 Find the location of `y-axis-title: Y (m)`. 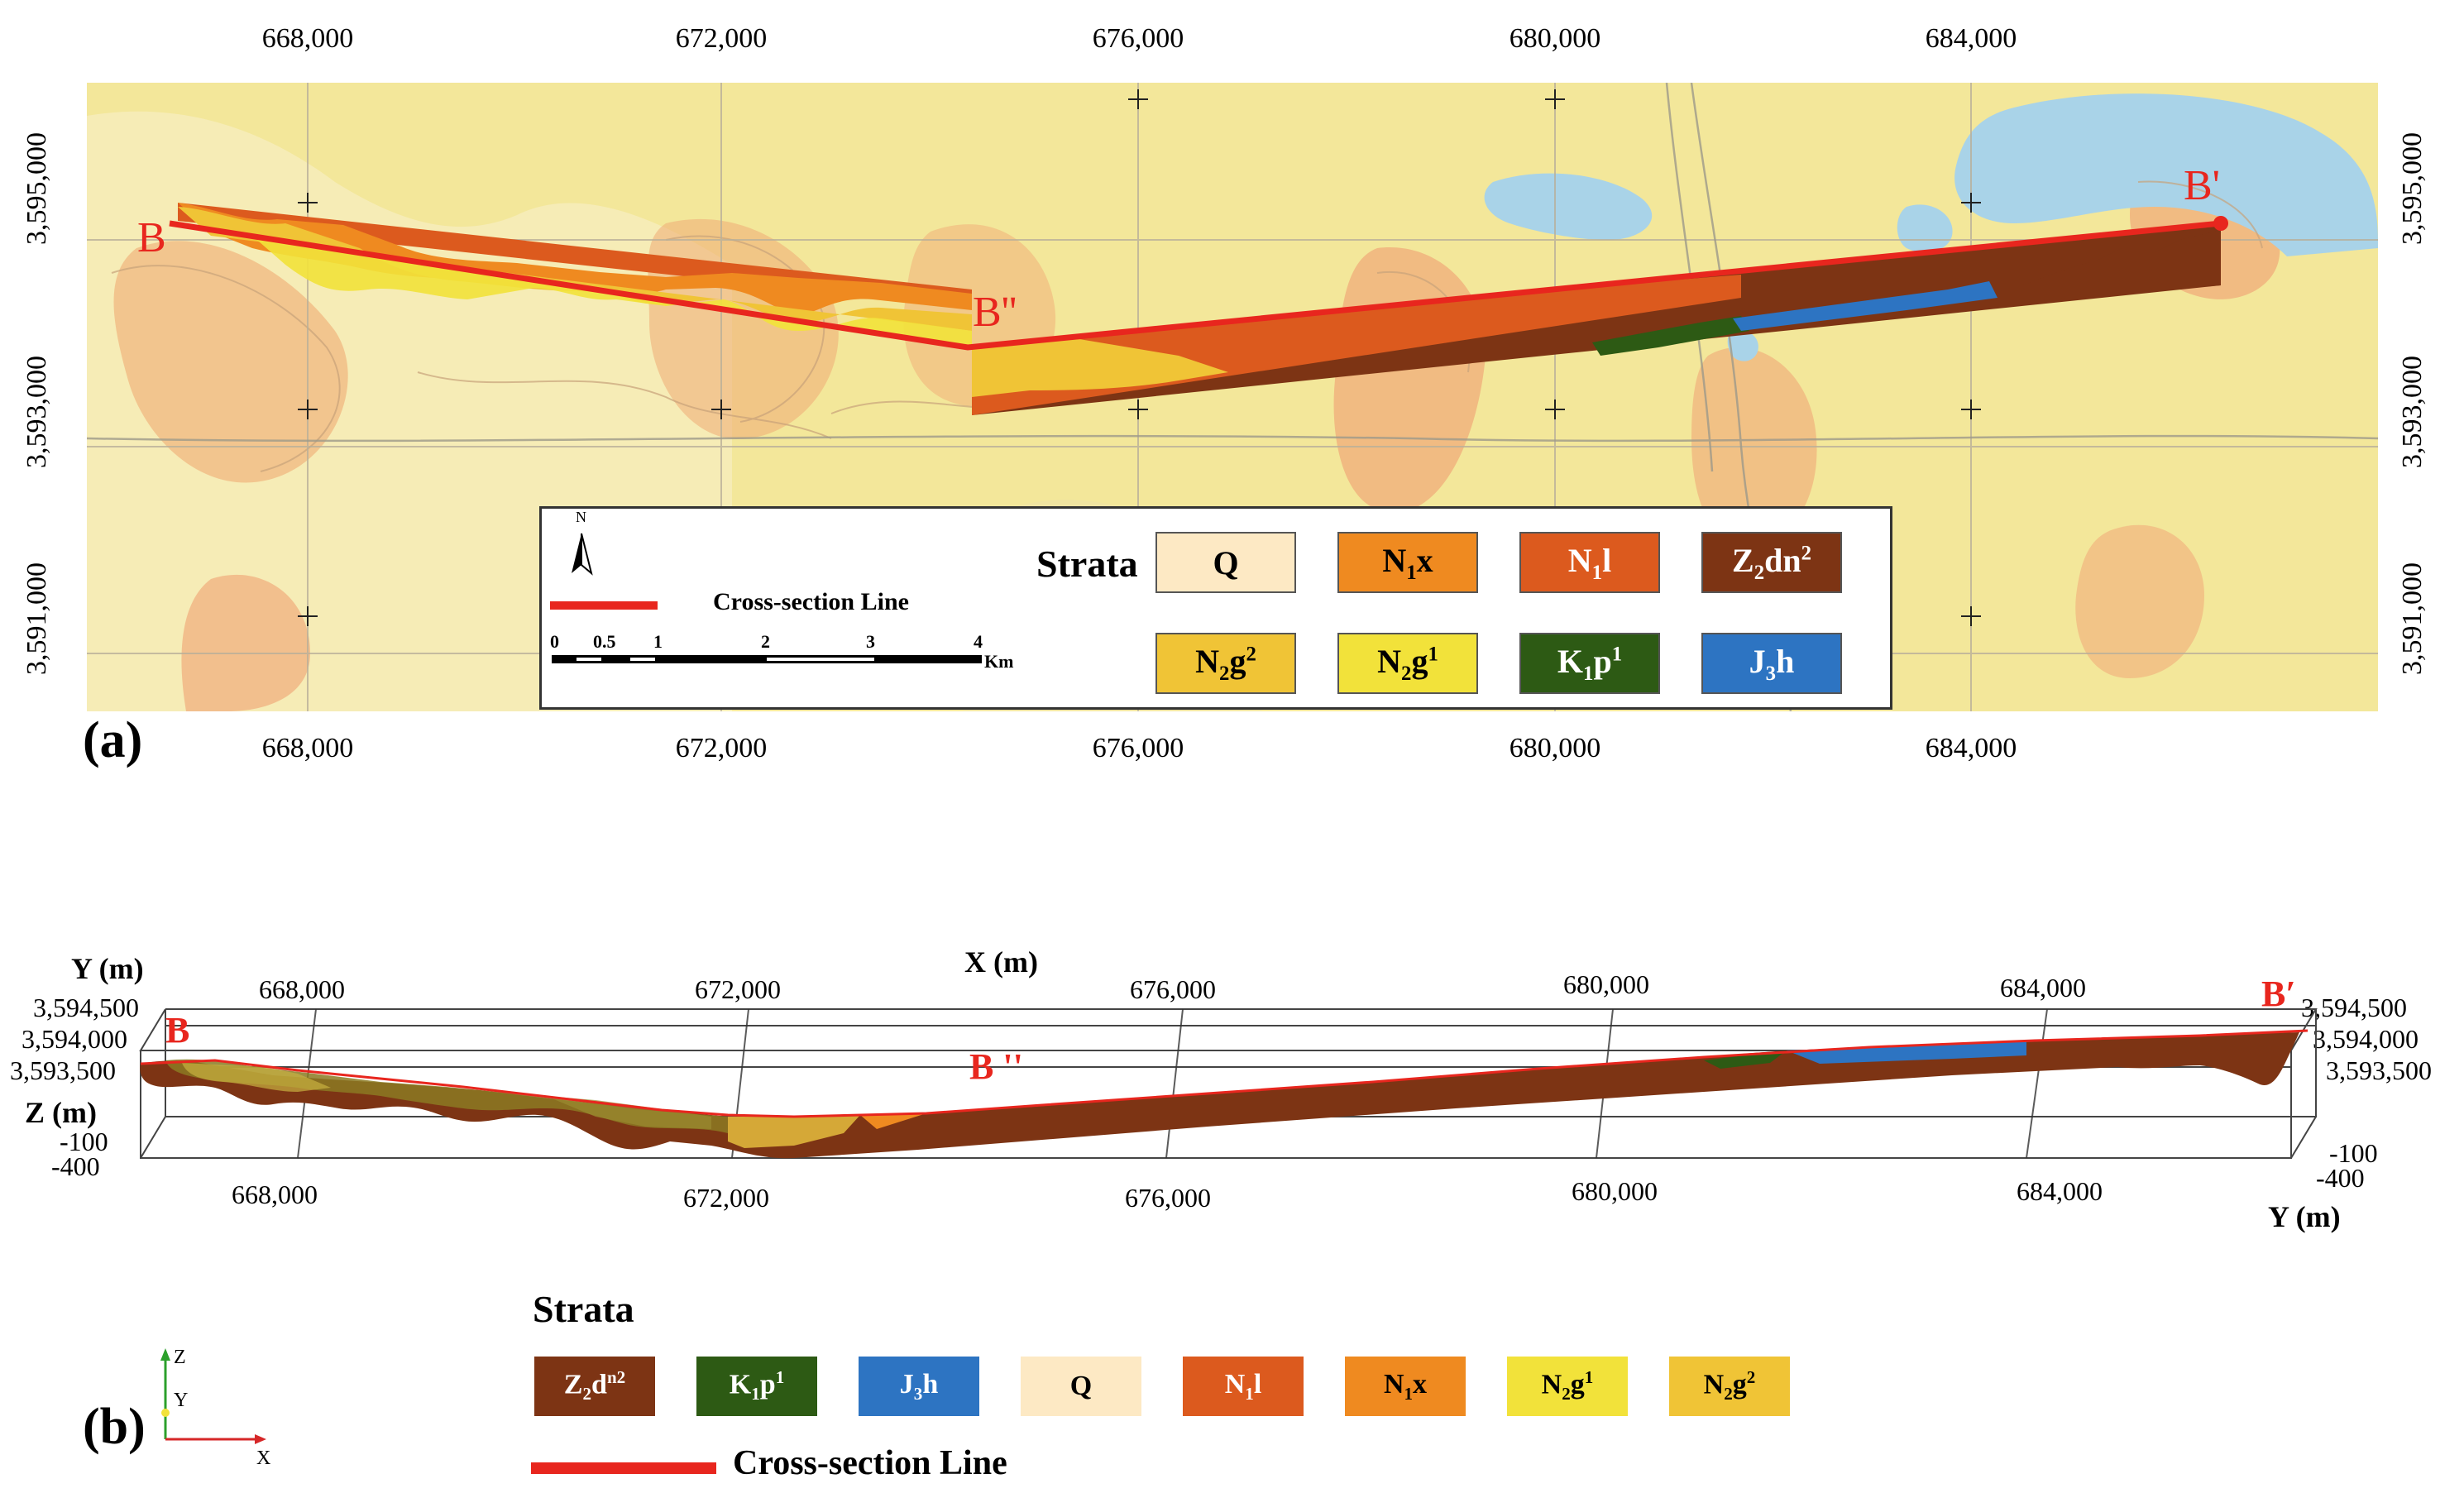

y-axis-title: Y (m) is located at coordinates (107, 968).